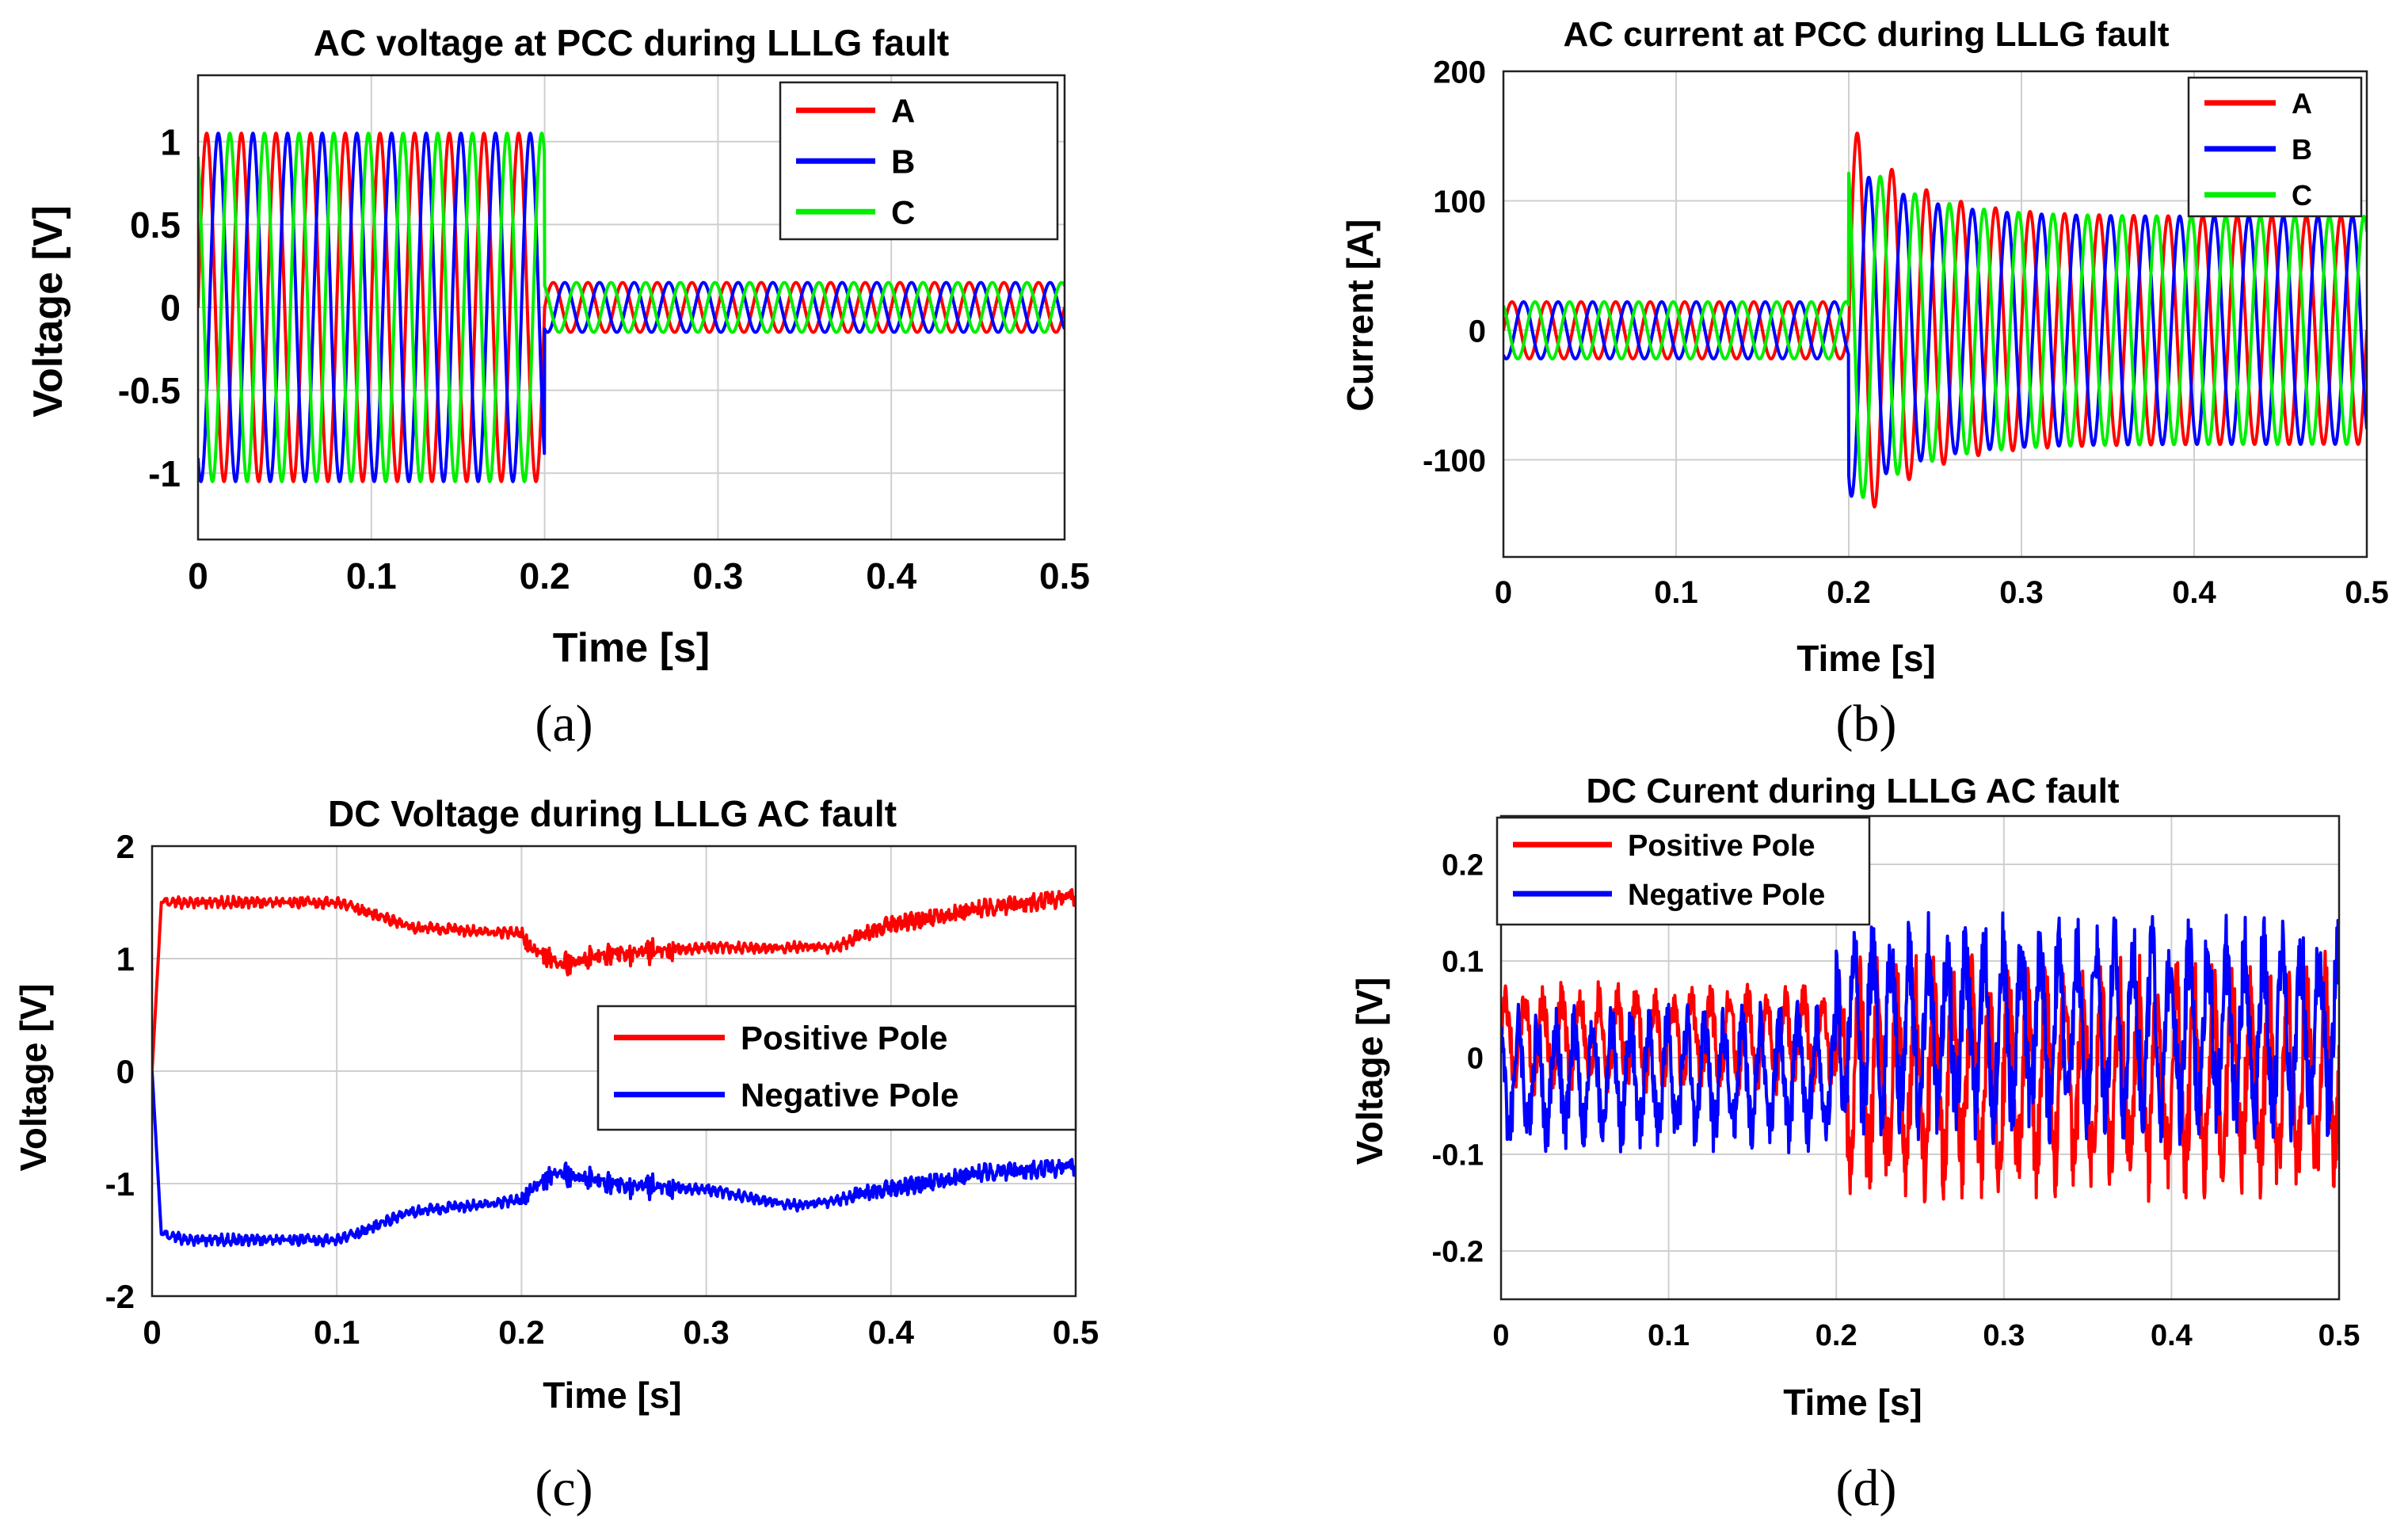 This screenshot has height=1533, width=2408. Describe the element at coordinates (156, 225) in the screenshot. I see `y-tick-label: 0.5` at that location.